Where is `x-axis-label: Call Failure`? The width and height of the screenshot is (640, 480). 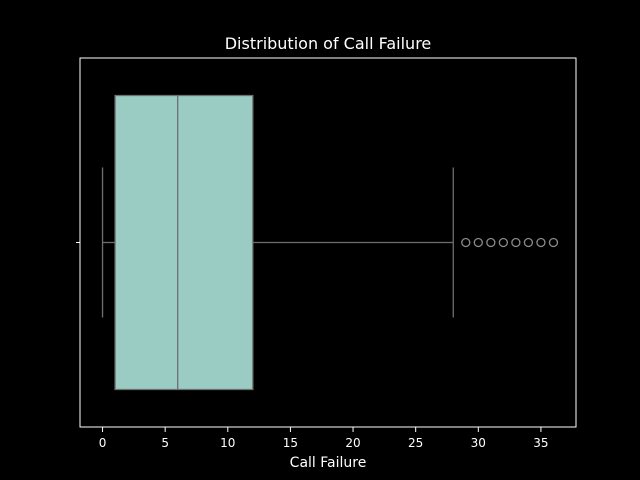 x-axis-label: Call Failure is located at coordinates (328, 463).